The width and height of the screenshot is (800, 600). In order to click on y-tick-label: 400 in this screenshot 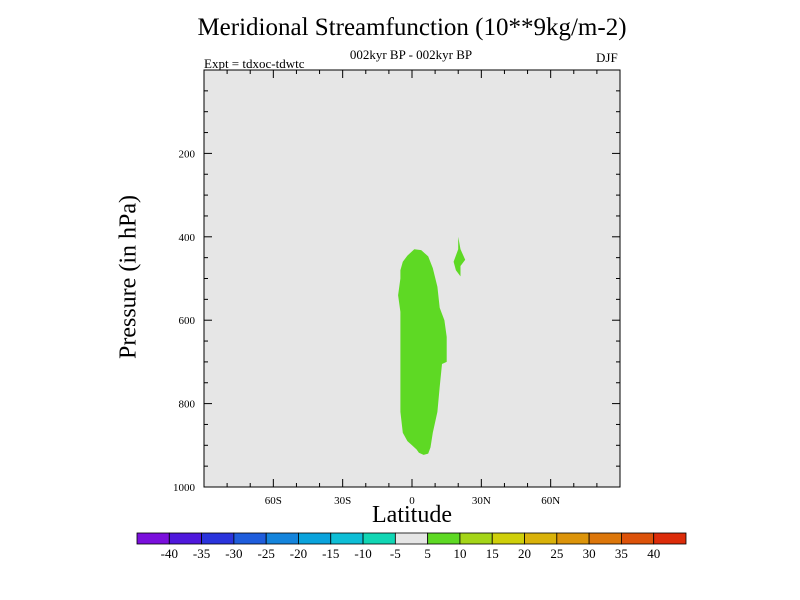, I will do `click(187, 238)`.